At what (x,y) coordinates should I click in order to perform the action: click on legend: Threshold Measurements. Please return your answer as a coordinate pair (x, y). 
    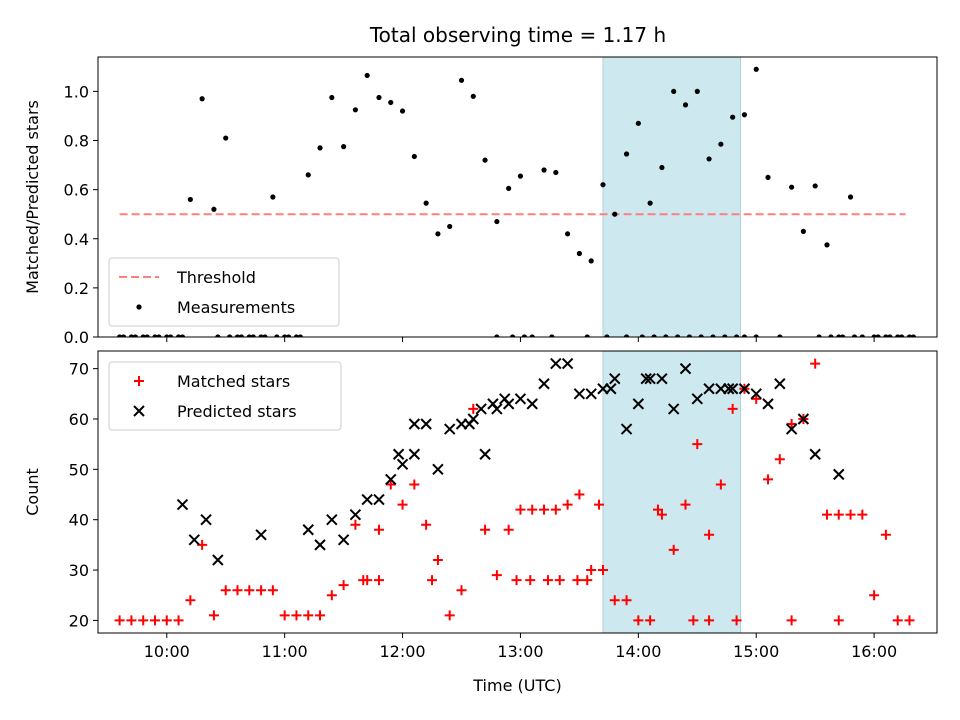
    Looking at the image, I should click on (224, 292).